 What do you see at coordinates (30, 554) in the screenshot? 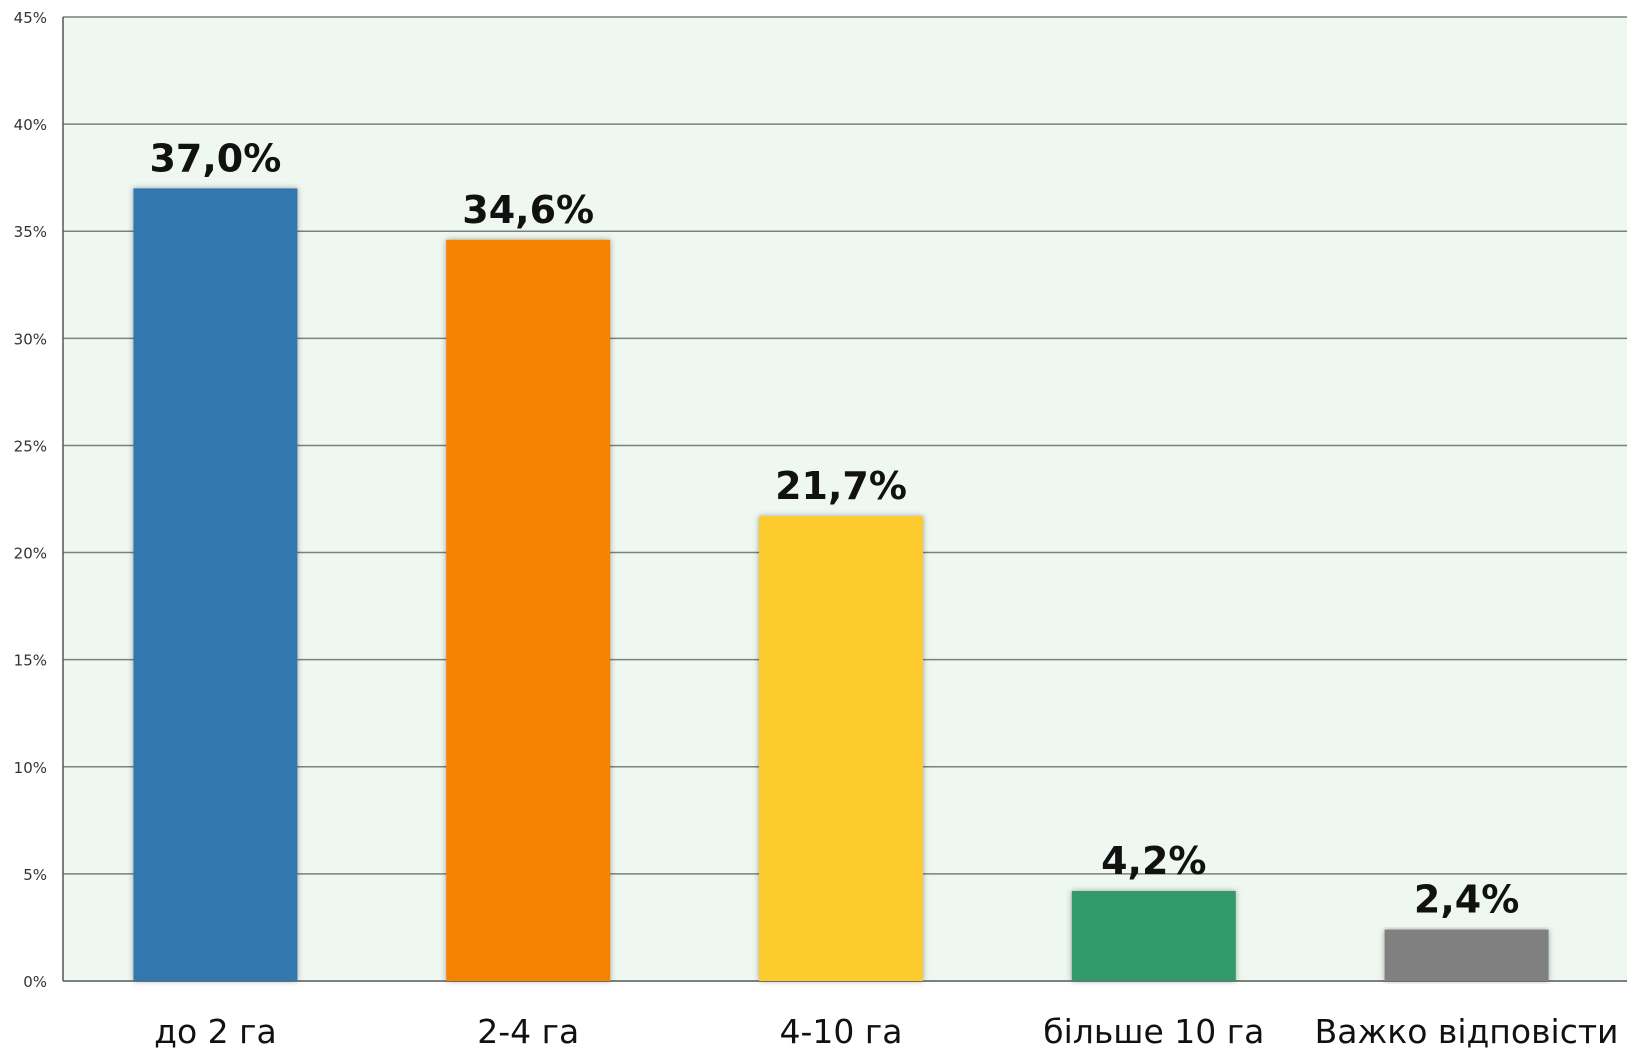
I see `y-tick-label: 20%` at bounding box center [30, 554].